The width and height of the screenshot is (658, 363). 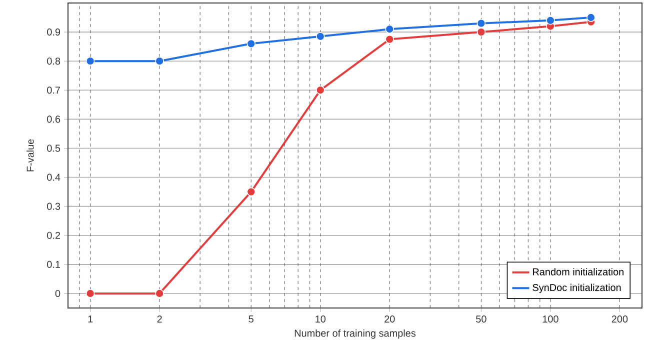 I want to click on y-tick-label: 0.4, so click(x=53, y=177).